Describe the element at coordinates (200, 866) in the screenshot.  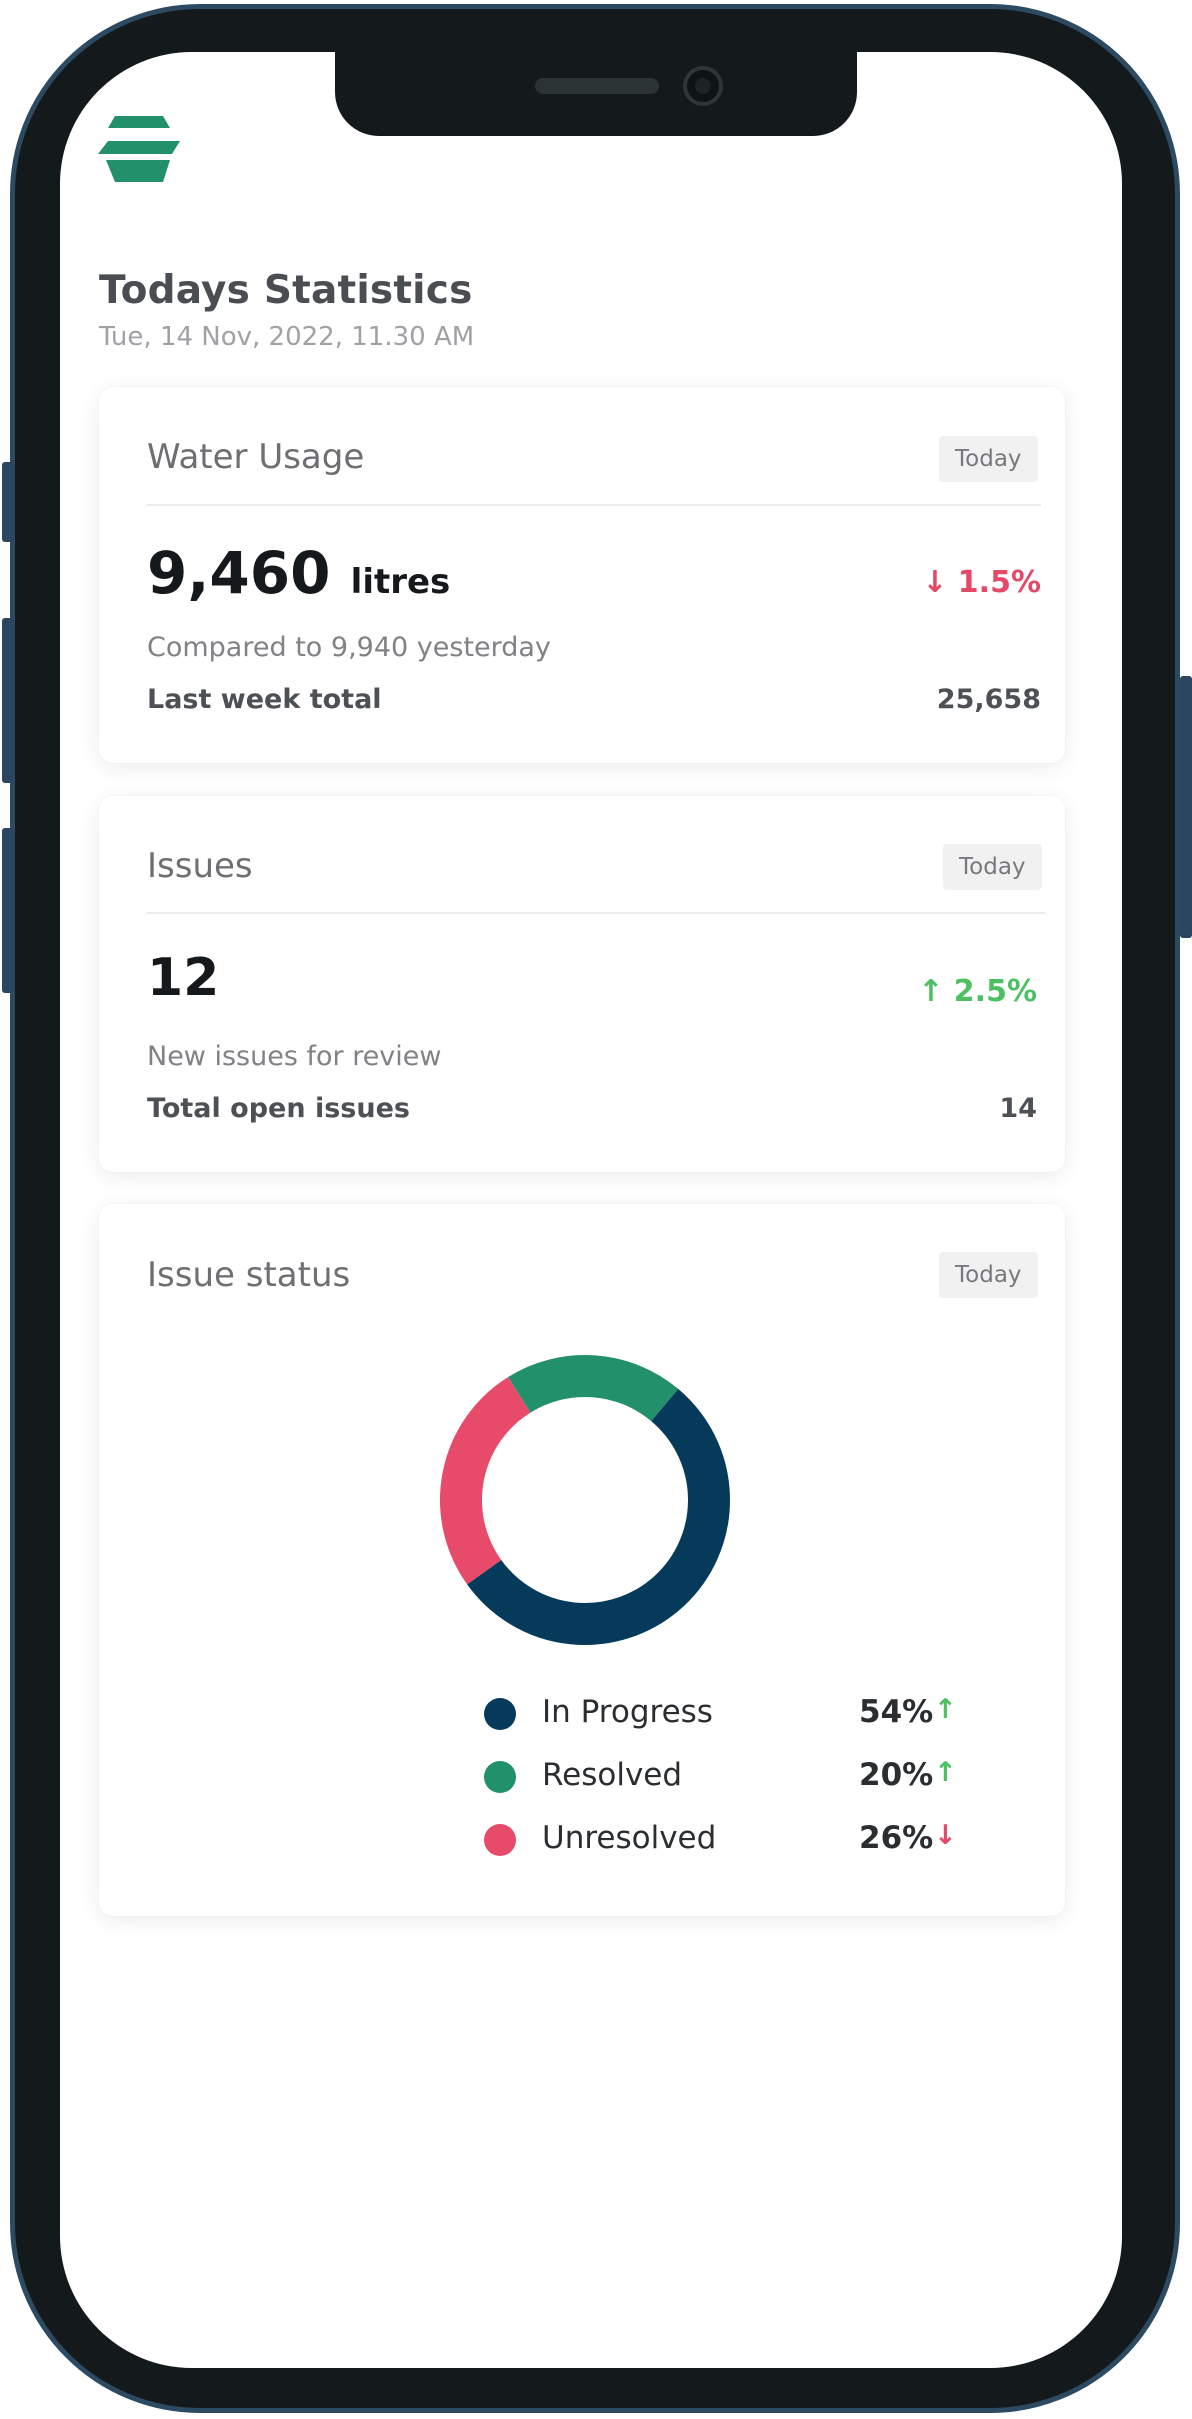
I see `card-title: Issues` at that location.